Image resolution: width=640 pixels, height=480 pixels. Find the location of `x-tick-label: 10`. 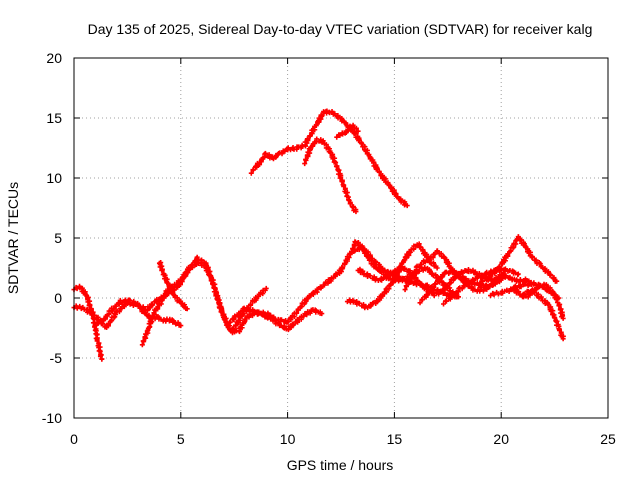

x-tick-label: 10 is located at coordinates (288, 439).